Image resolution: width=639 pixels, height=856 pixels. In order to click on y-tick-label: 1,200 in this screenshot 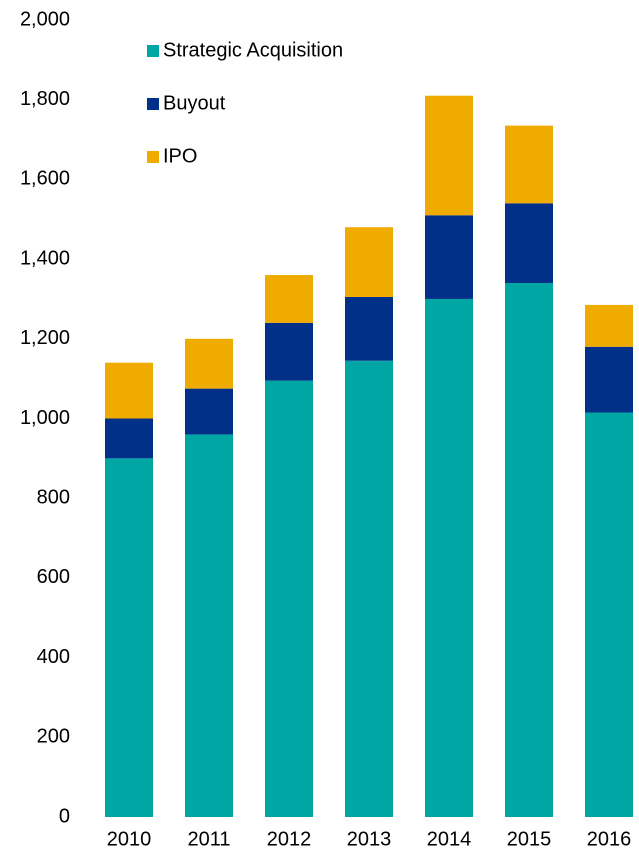, I will do `click(45, 338)`.